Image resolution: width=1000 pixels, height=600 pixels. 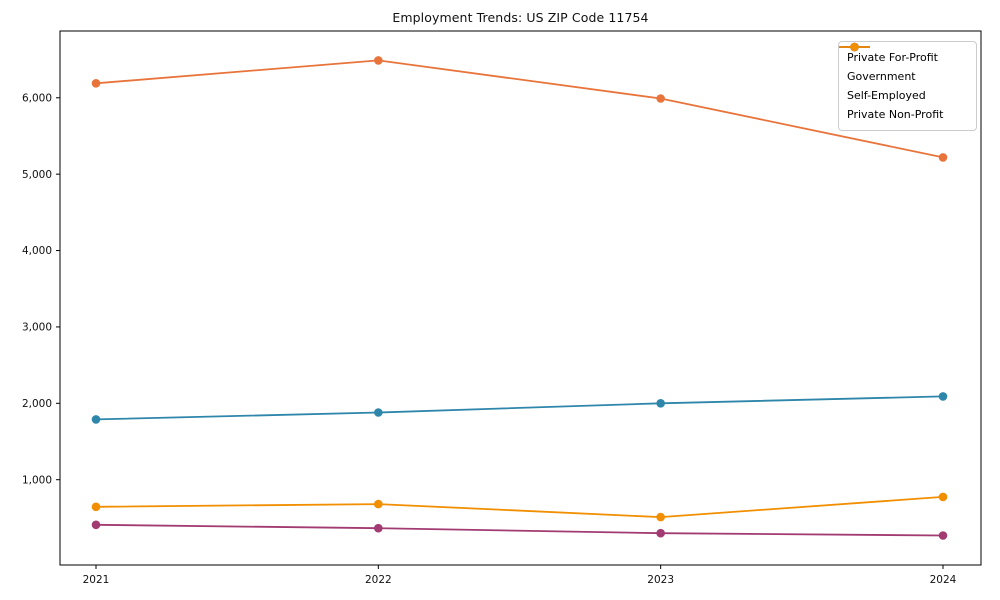 What do you see at coordinates (37, 251) in the screenshot?
I see `y-tick-label: 4,000` at bounding box center [37, 251].